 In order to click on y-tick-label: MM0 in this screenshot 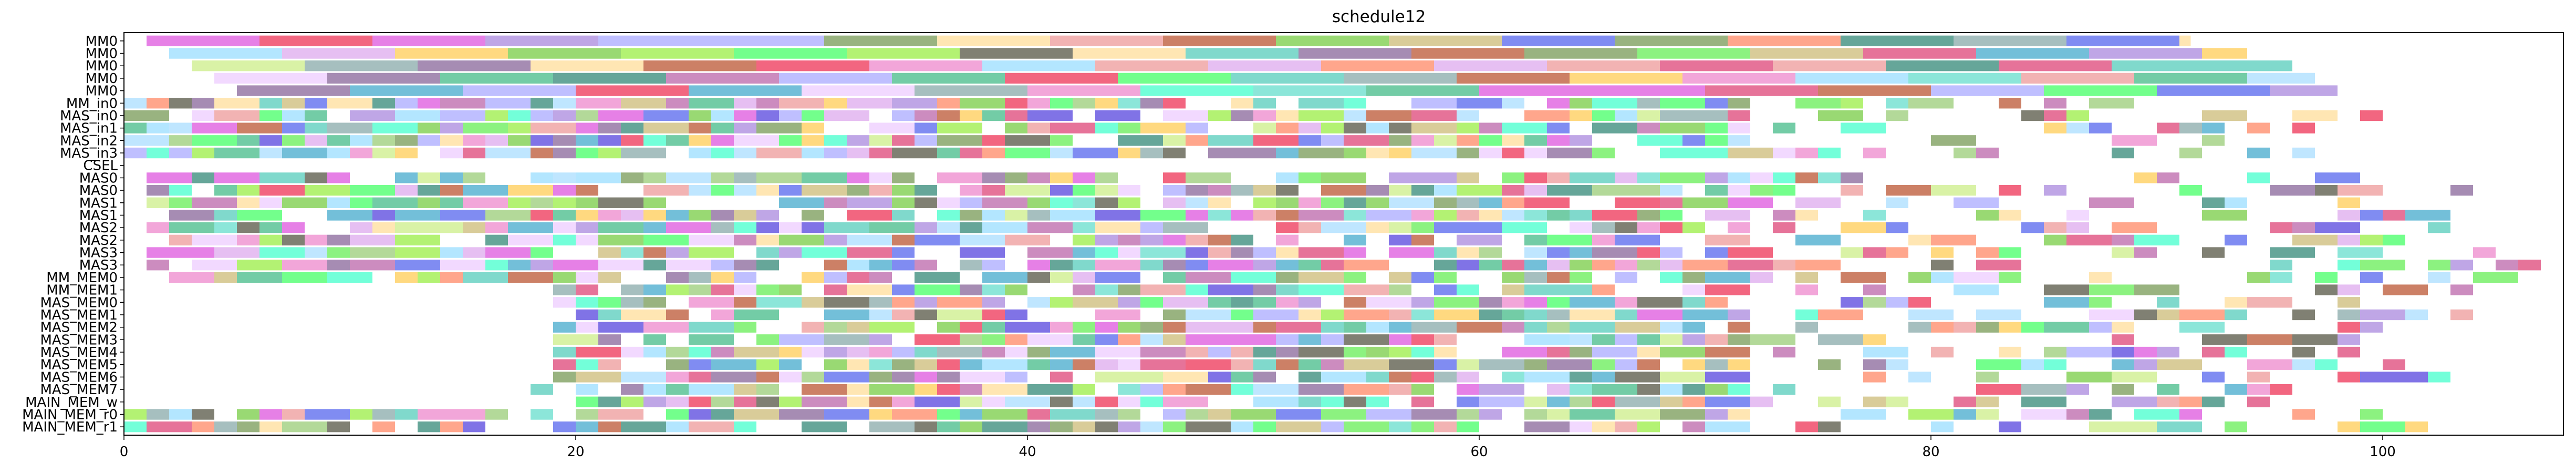, I will do `click(102, 54)`.